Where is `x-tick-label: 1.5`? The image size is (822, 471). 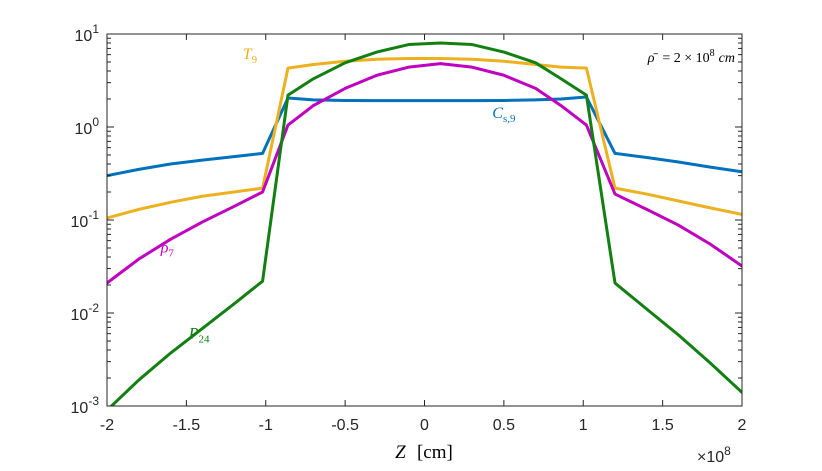
x-tick-label: 1.5 is located at coordinates (663, 425).